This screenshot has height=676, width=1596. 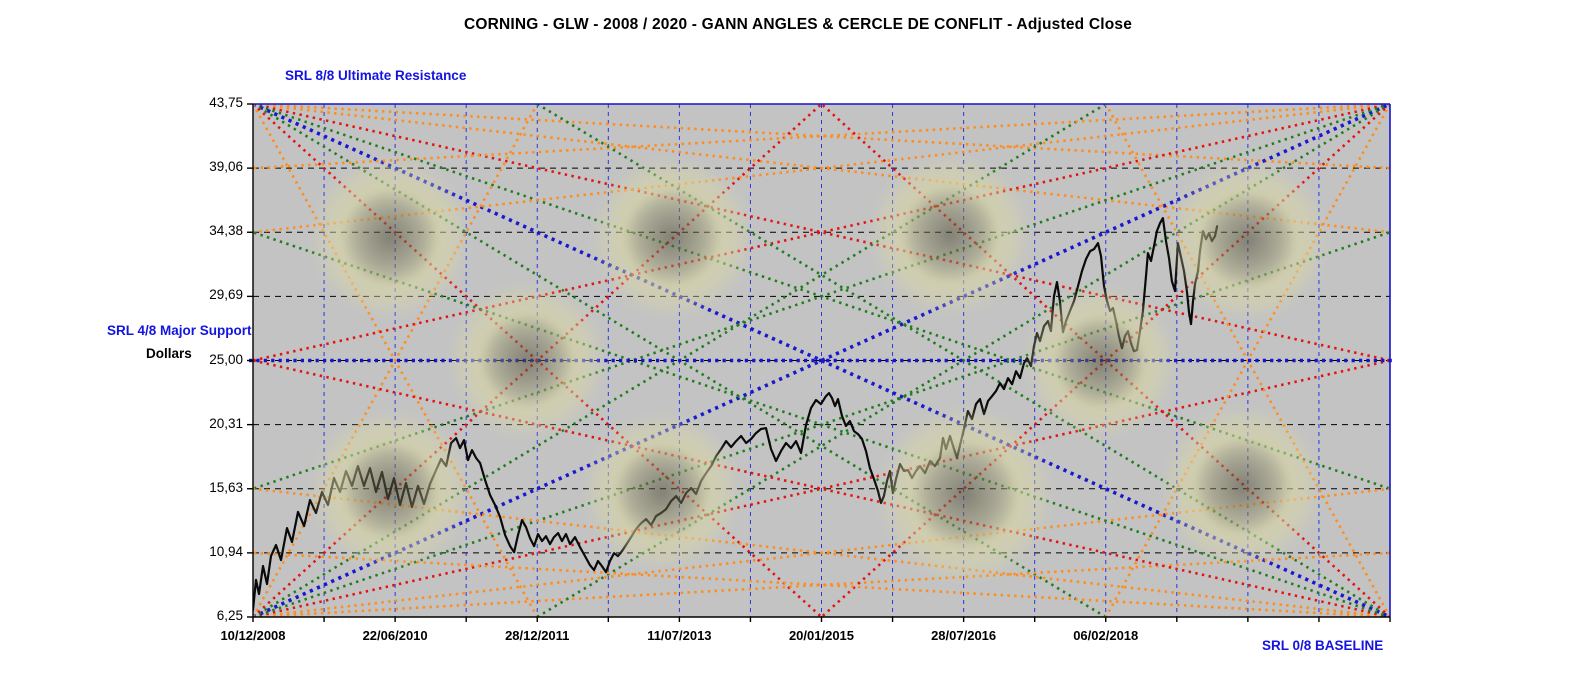 I want to click on x-axis-tick-label: 06/02/2018, so click(x=1106, y=635).